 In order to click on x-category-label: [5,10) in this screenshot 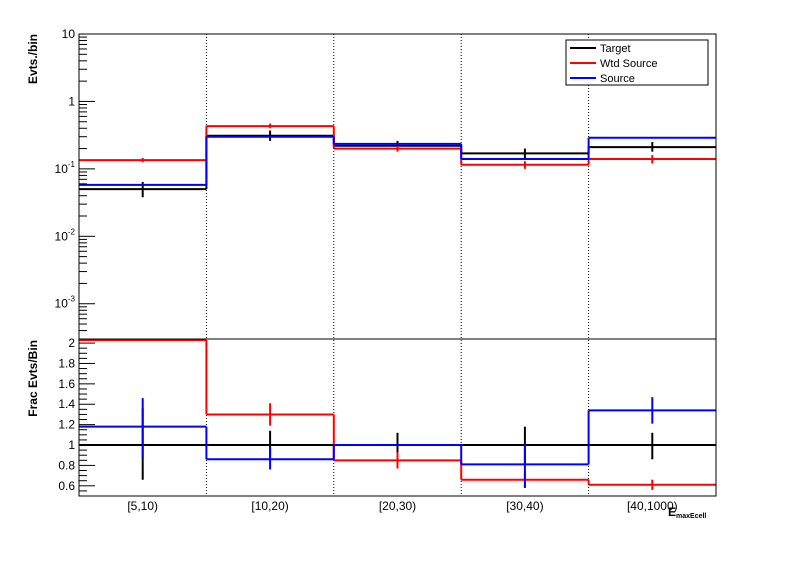, I will do `click(142, 506)`.